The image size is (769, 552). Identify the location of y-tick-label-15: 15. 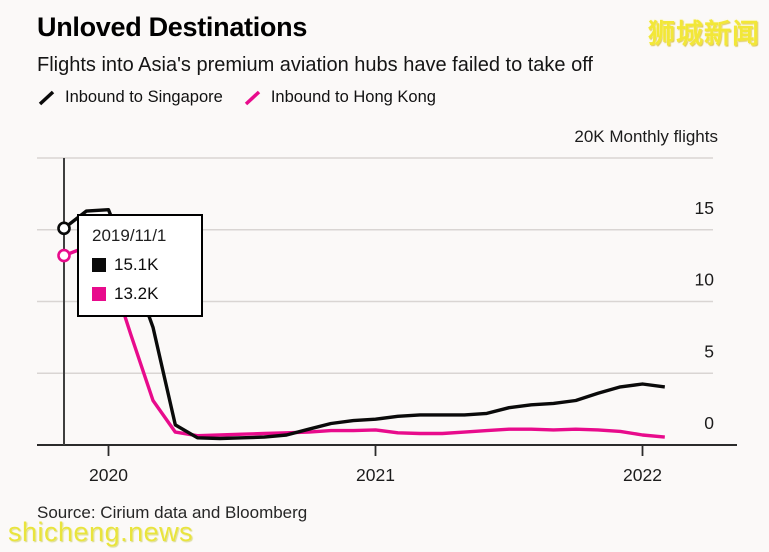
(704, 208).